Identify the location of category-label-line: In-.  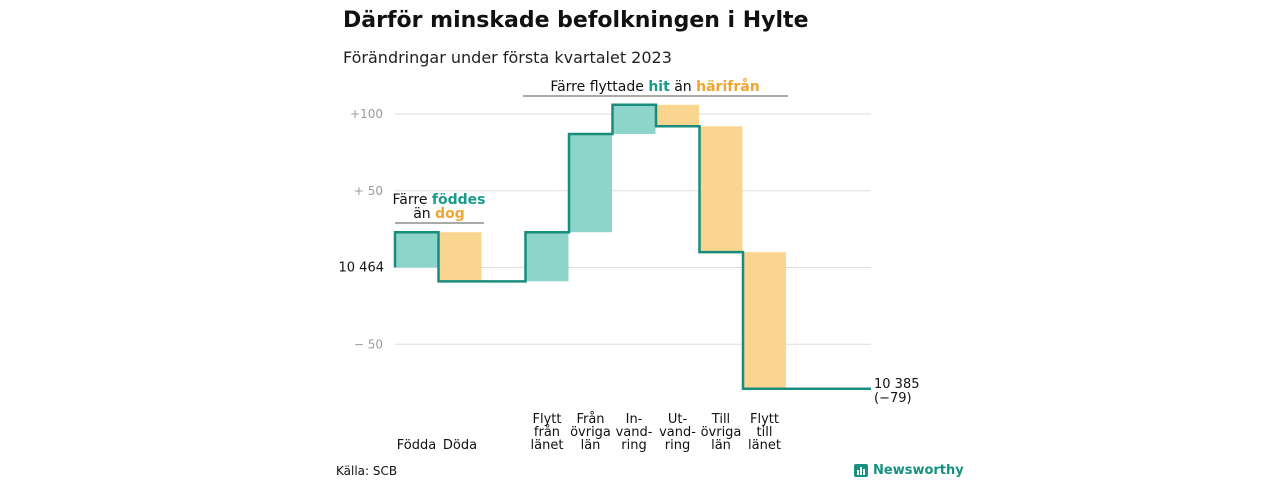
(634, 419).